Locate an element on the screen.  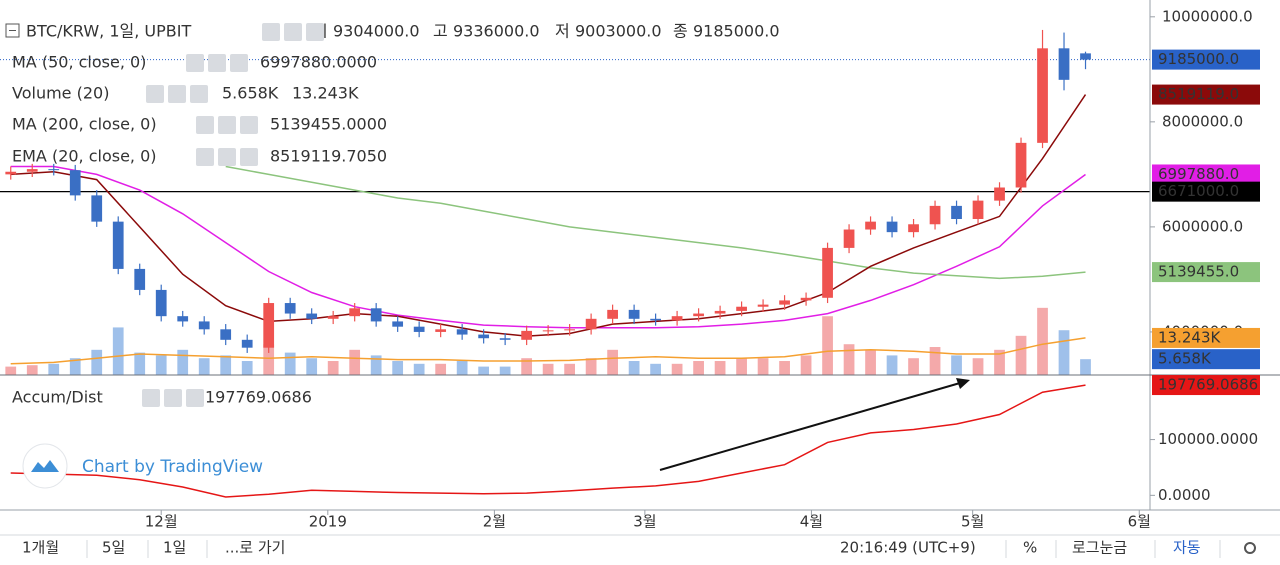
range-button: 1일 is located at coordinates (174, 548).